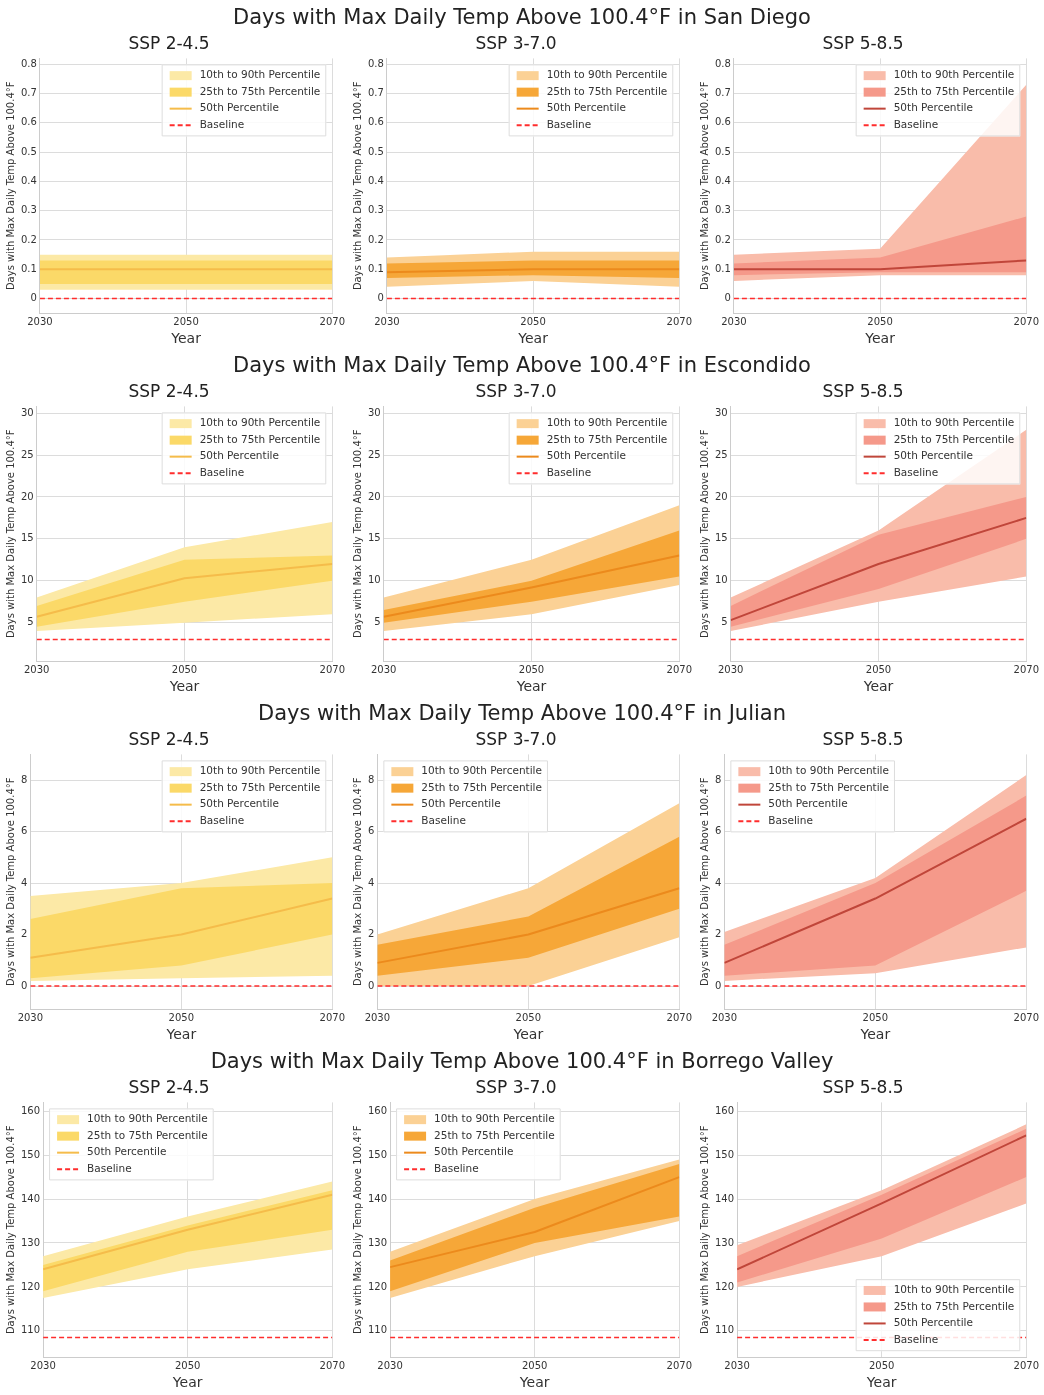 The height and width of the screenshot is (1395, 1044). I want to click on text: Days with Max Daily Temp Above 100.4°F in Julian, so click(522, 713).